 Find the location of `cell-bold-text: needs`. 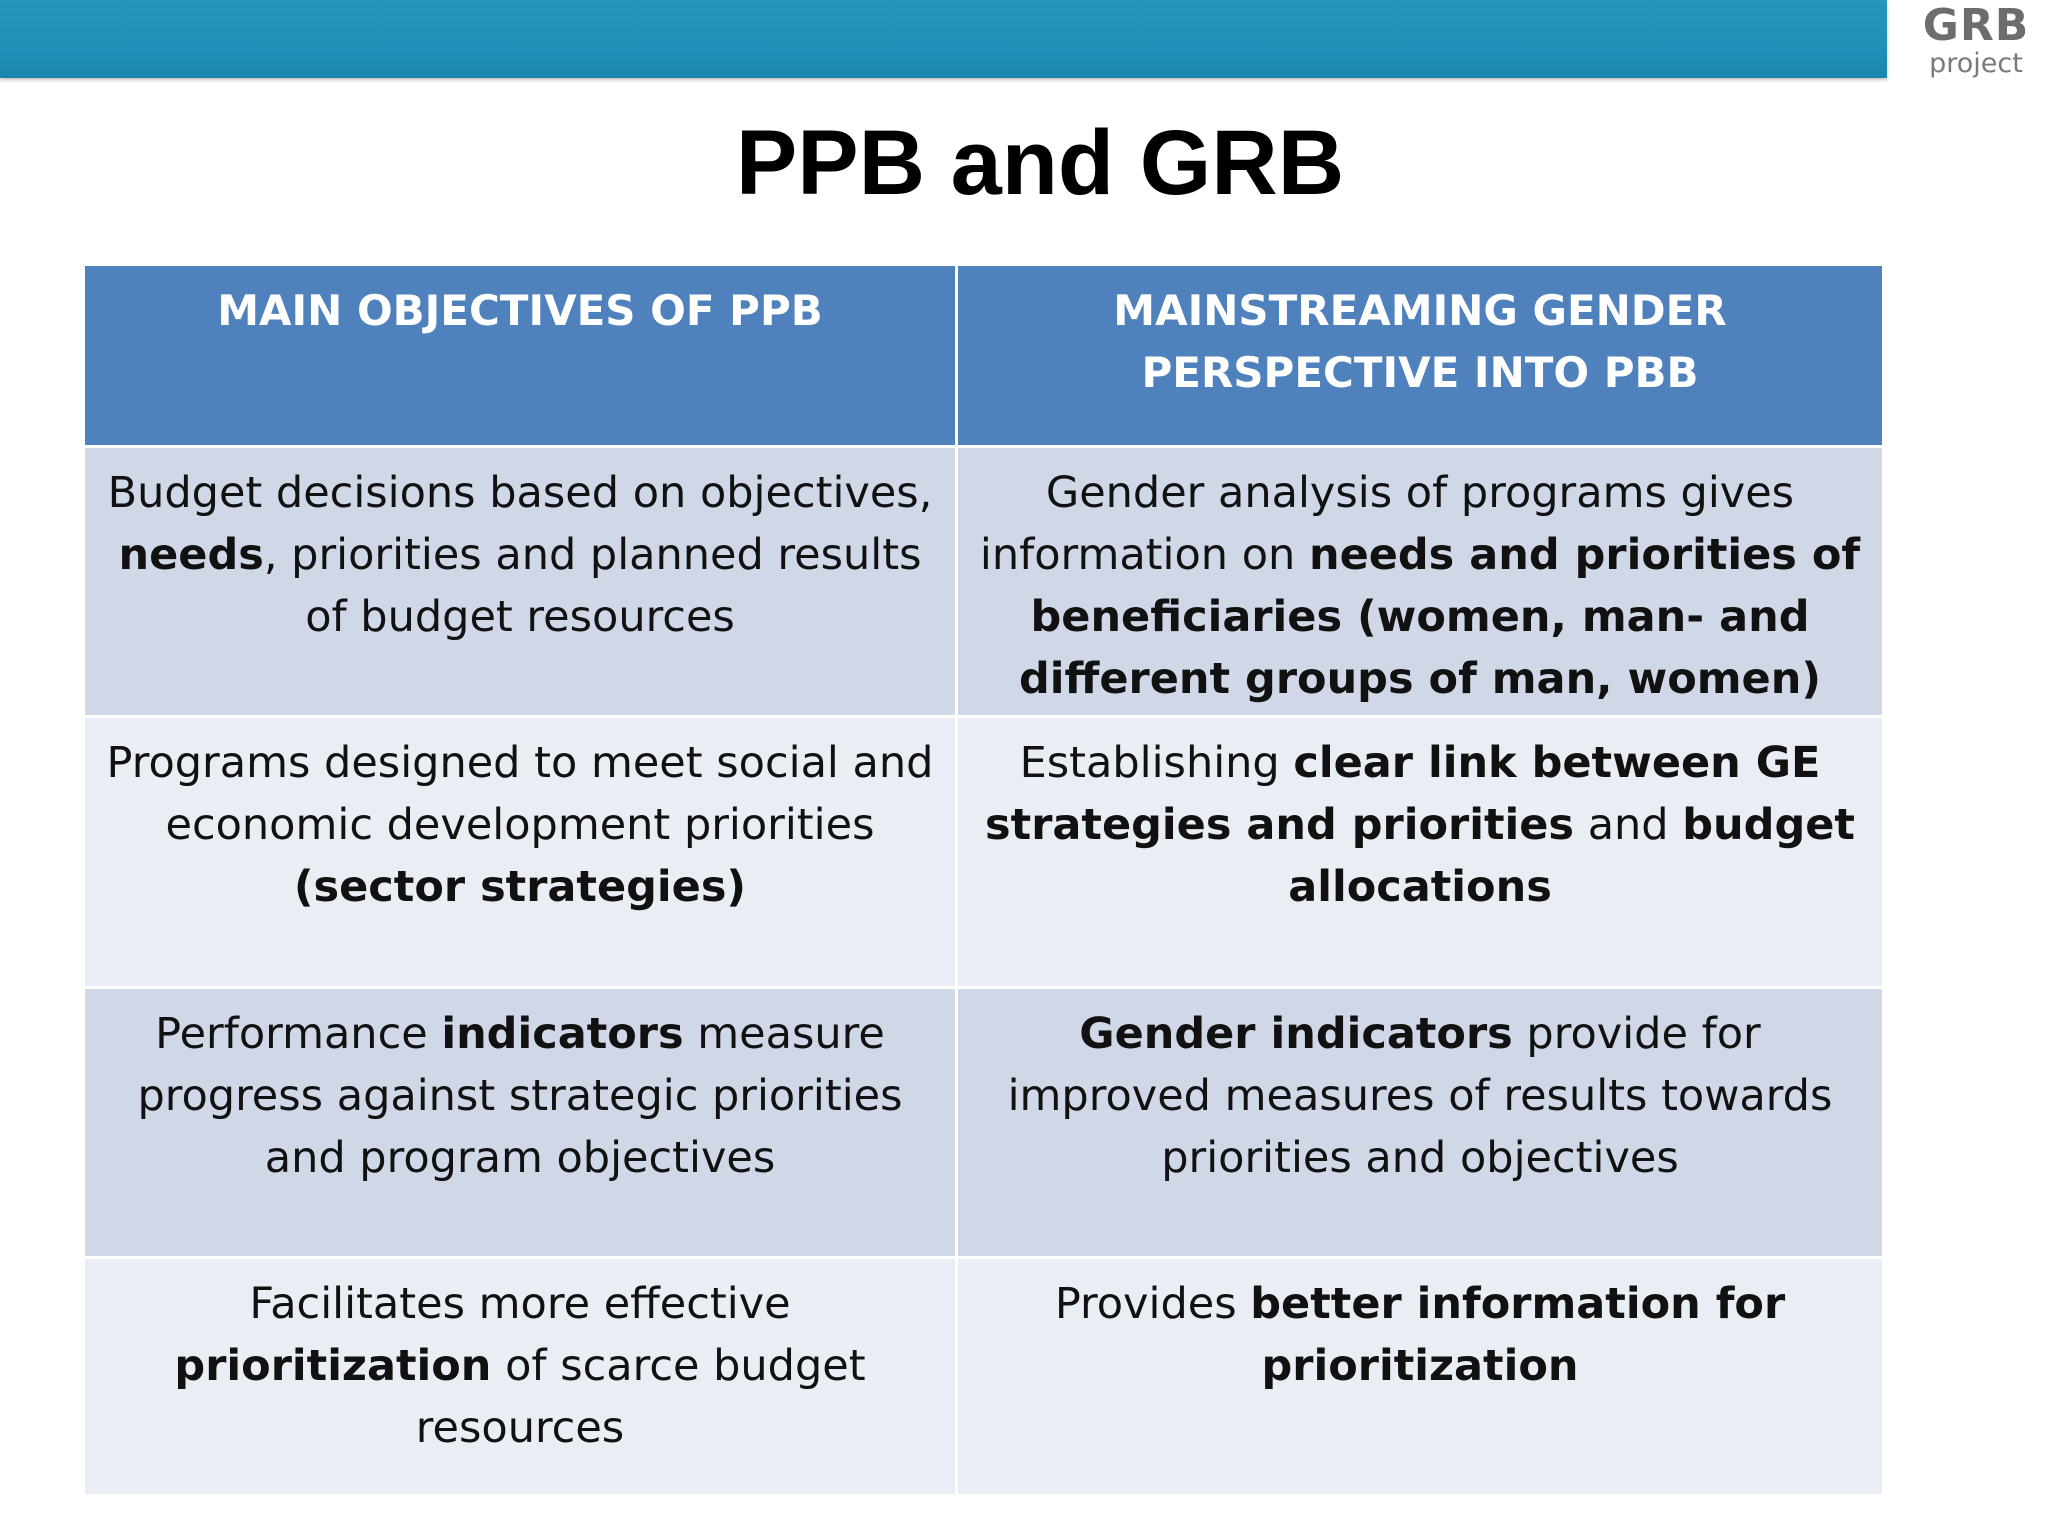

cell-bold-text: needs is located at coordinates (191, 555).